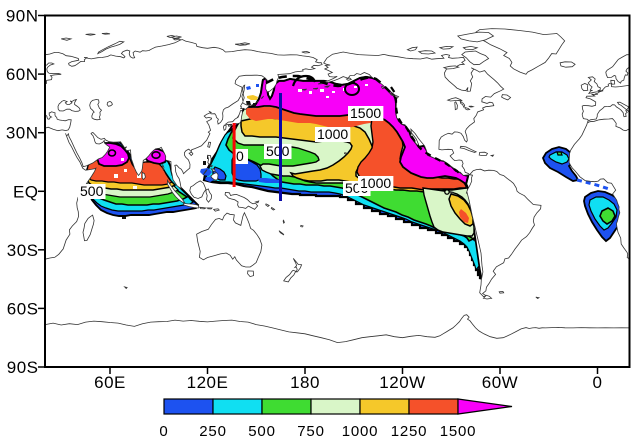 The image size is (641, 448). Describe the element at coordinates (212, 431) in the screenshot. I see `svg-text: 250` at that location.